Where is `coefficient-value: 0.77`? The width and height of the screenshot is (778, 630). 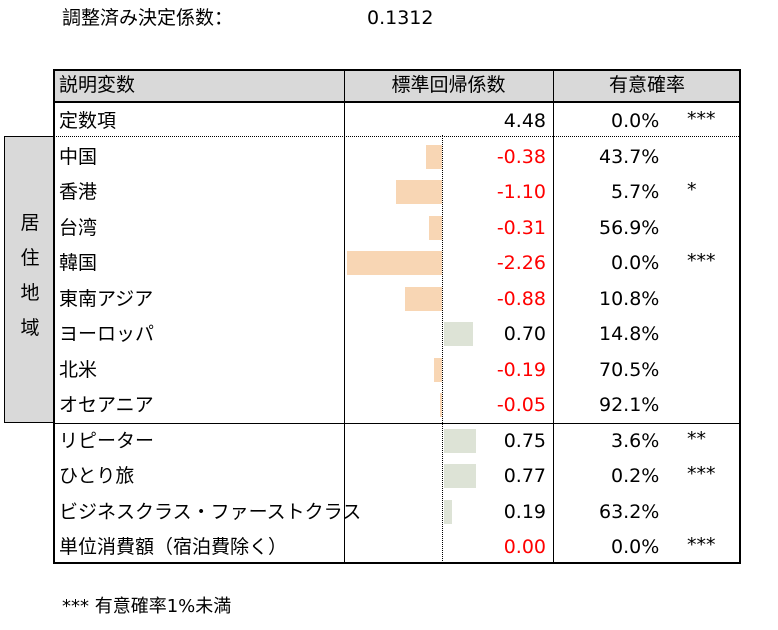 coefficient-value: 0.77 is located at coordinates (524, 476).